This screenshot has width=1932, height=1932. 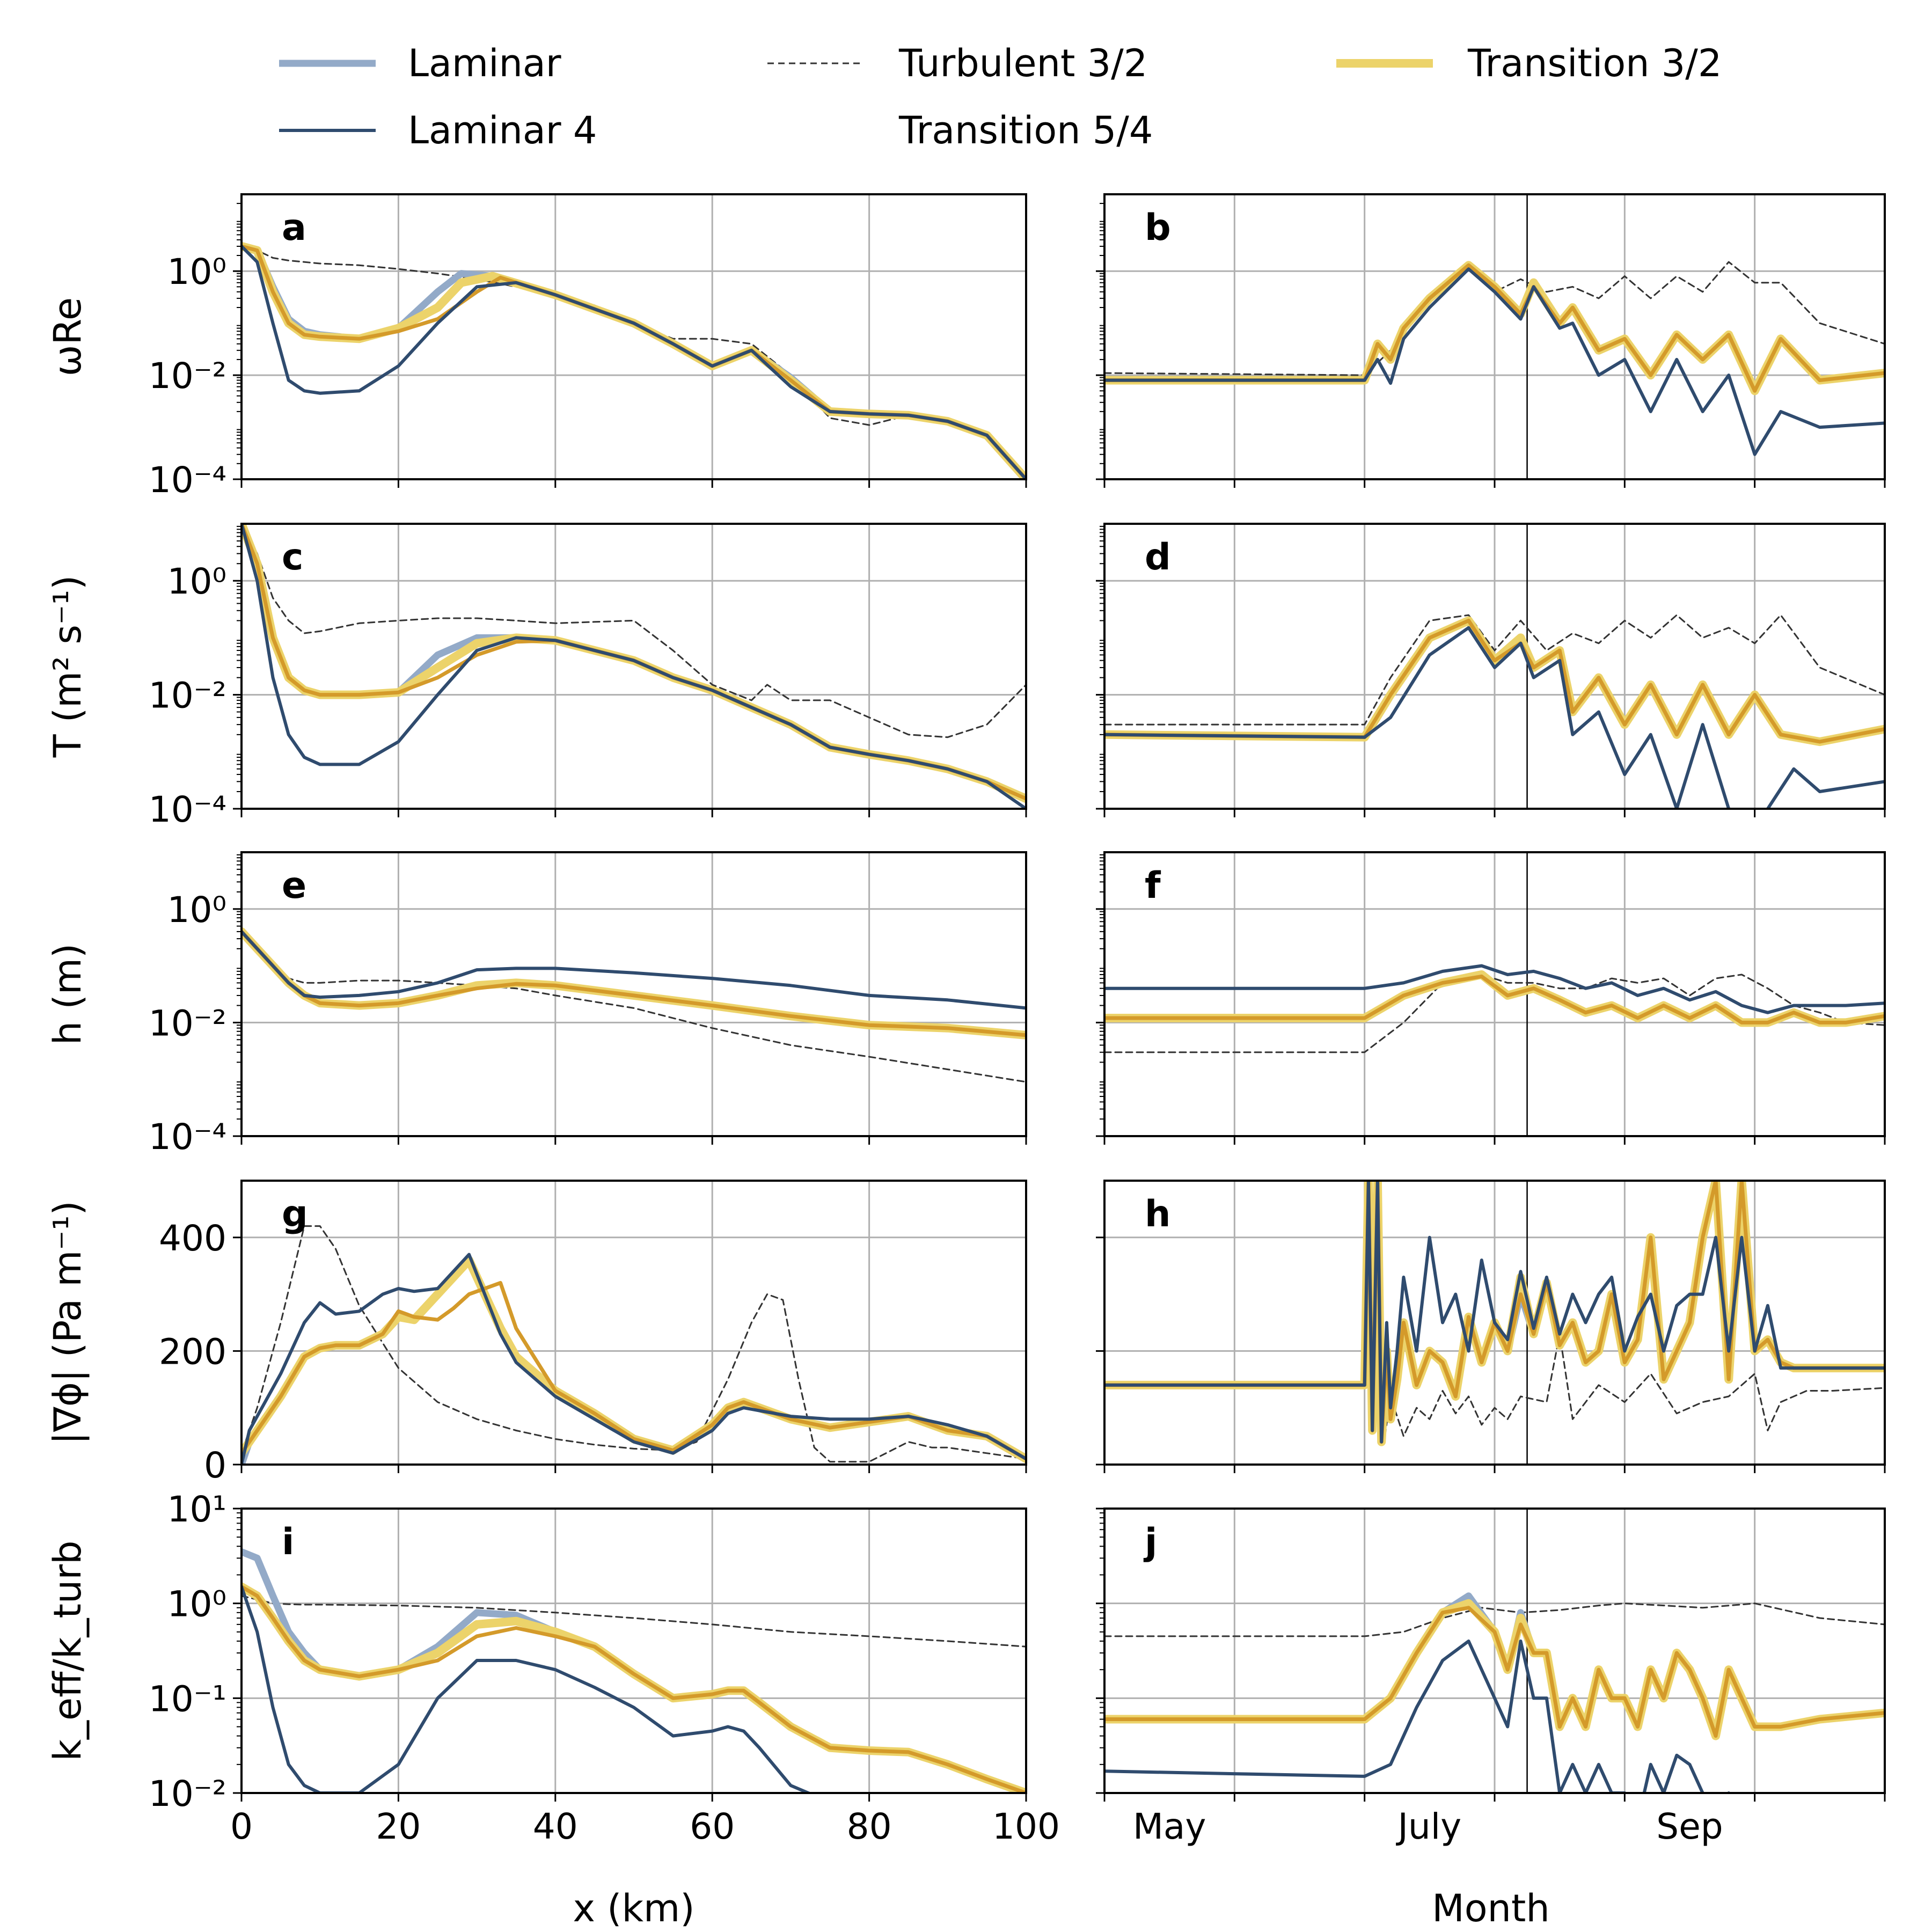 I want to click on x-tick-label: 0, so click(x=241, y=1826).